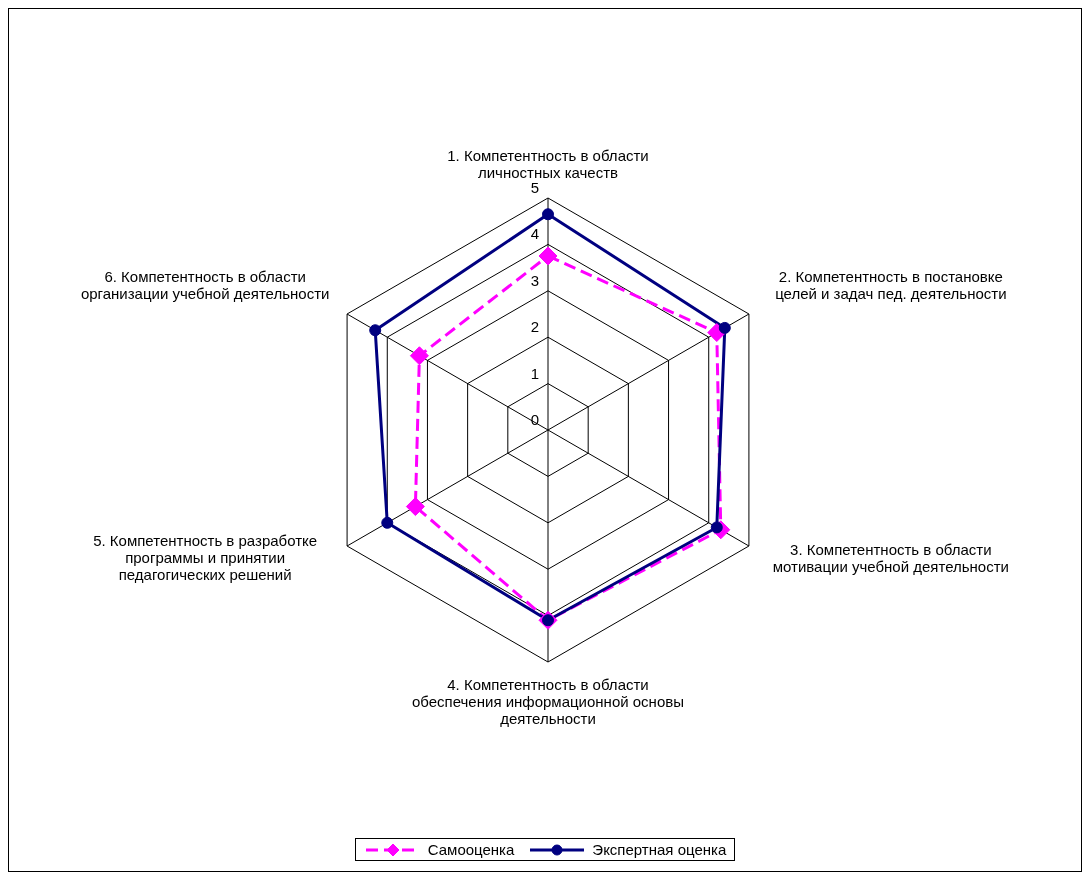 The width and height of the screenshot is (1090, 880). Describe the element at coordinates (548, 164) in the screenshot. I see `spoke-label: 1. Компетентность в области личностных качеств` at that location.